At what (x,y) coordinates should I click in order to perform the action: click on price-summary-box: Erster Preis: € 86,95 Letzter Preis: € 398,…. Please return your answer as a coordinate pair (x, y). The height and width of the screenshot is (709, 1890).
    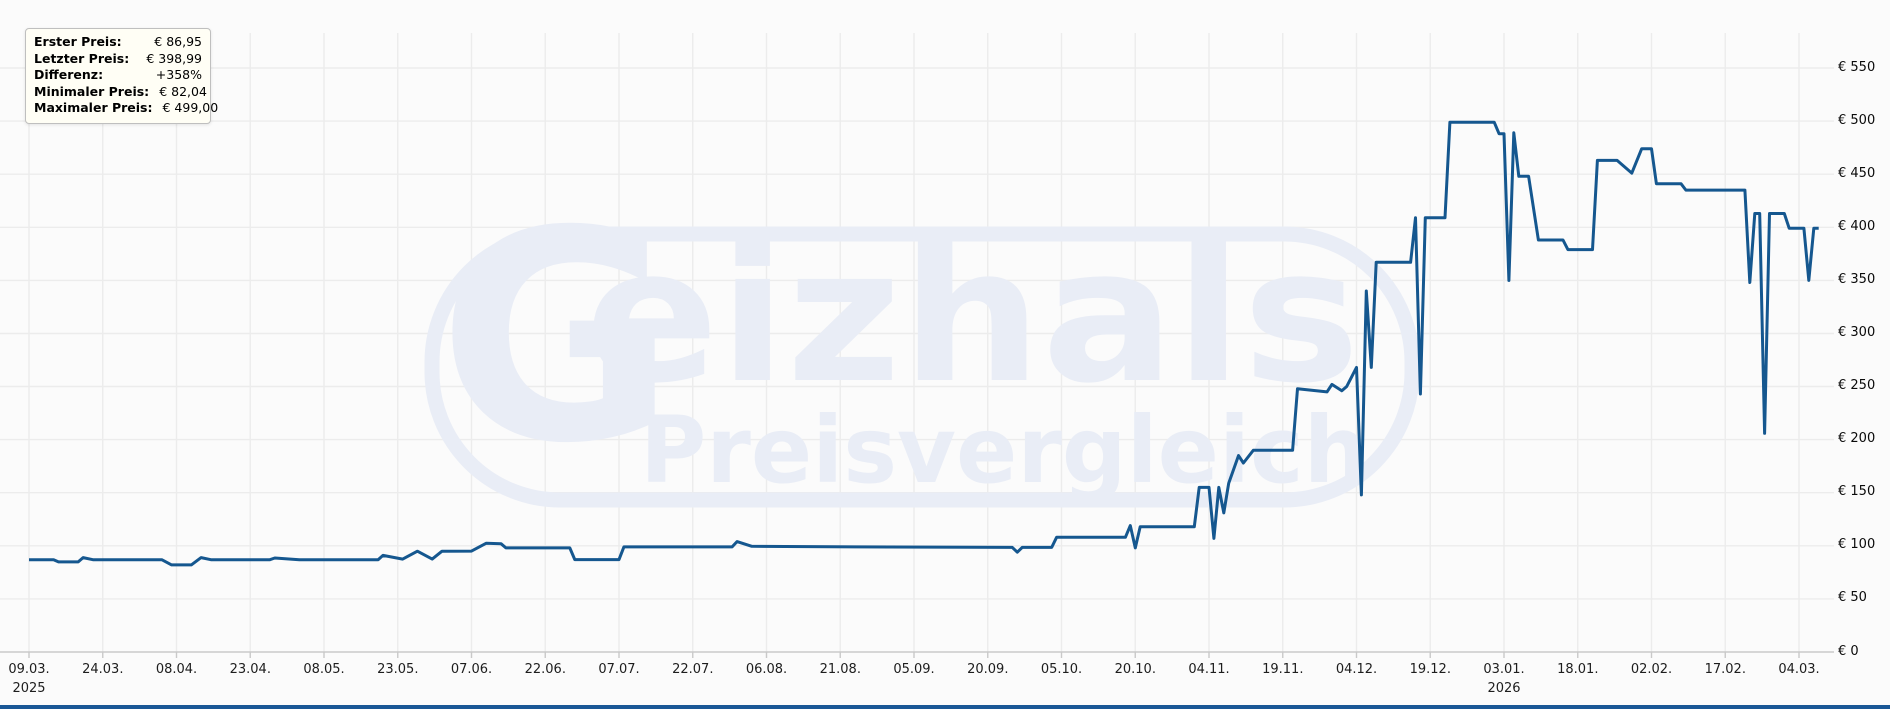
    Looking at the image, I should click on (121, 76).